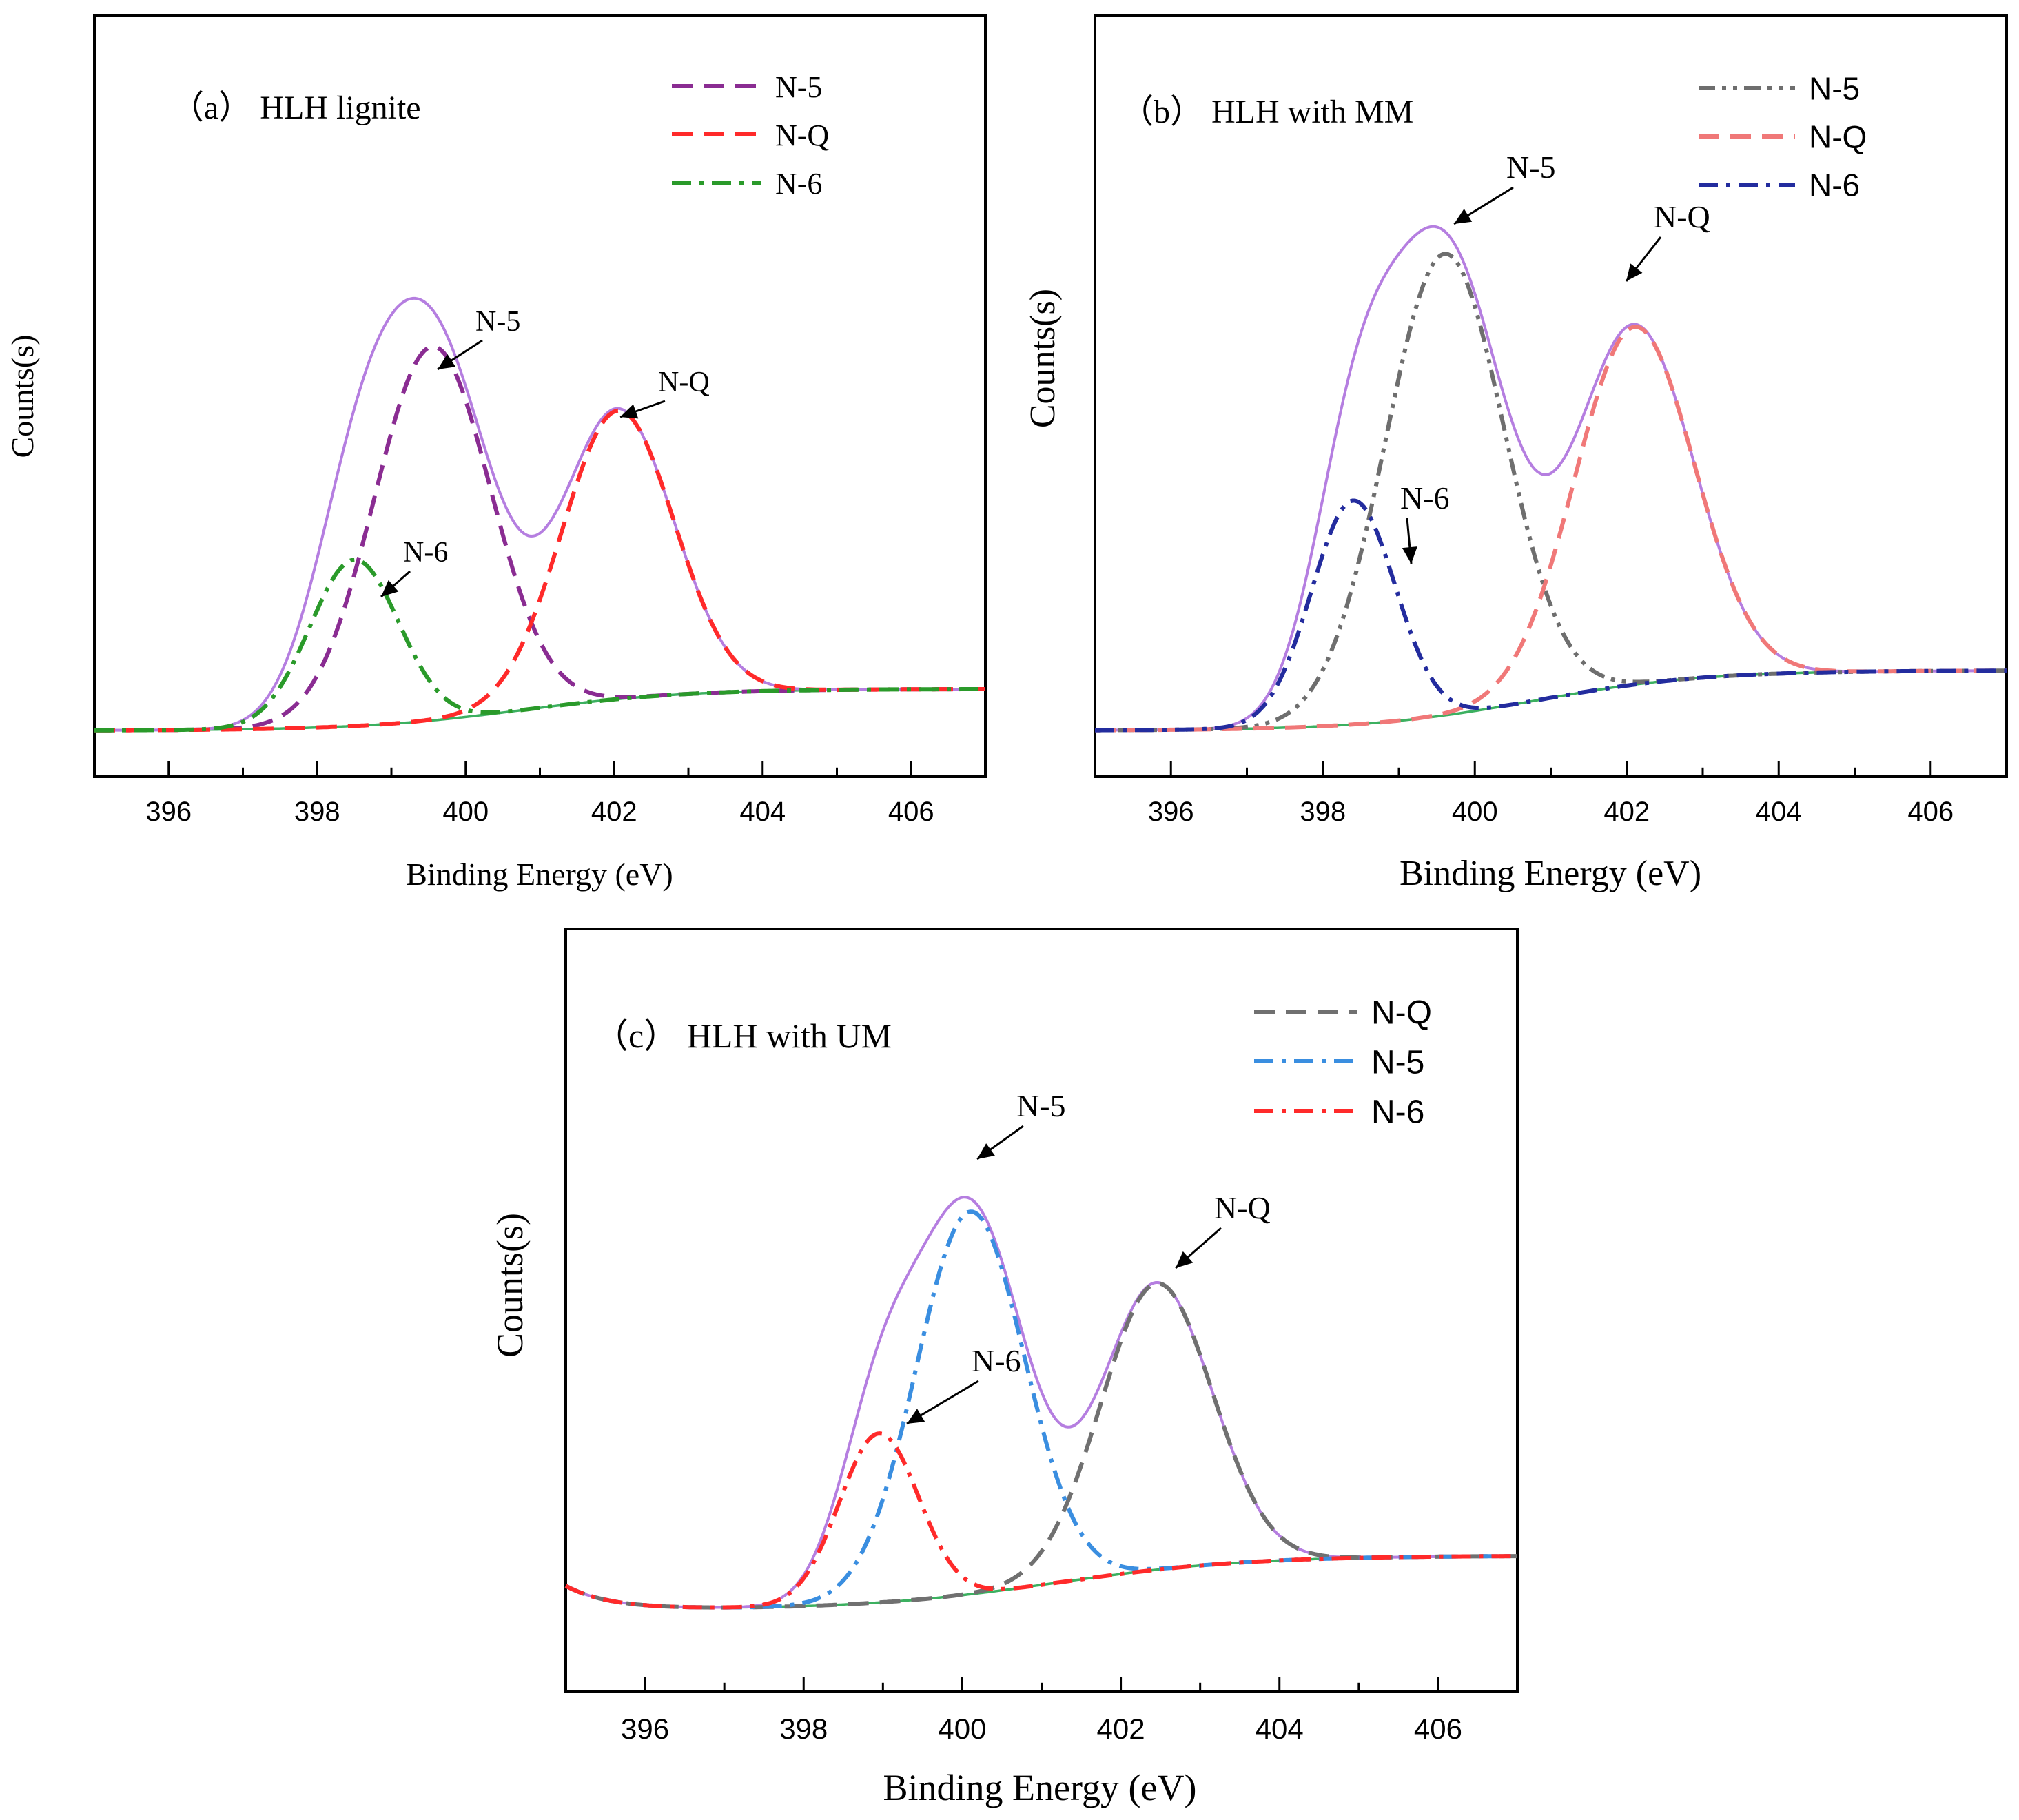  I want to click on legend: N-Q N-5 N-6, so click(1343, 1062).